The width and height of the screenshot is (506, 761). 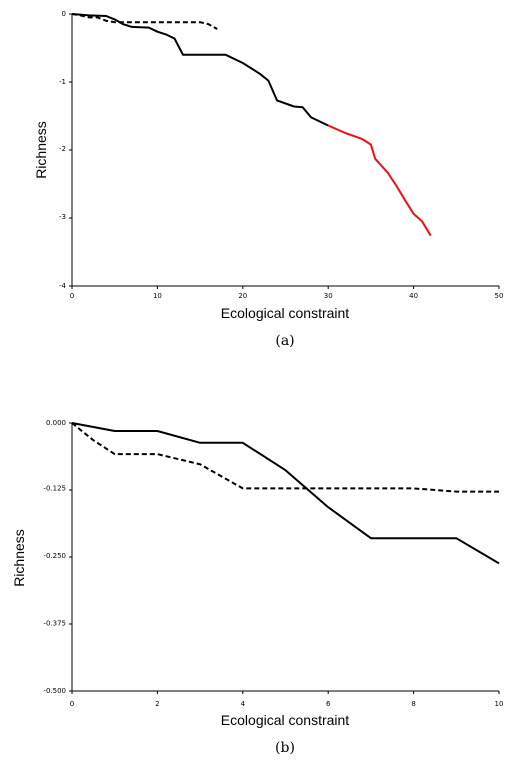 What do you see at coordinates (54, 691) in the screenshot?
I see `chart-b-ytick-label: -0.500` at bounding box center [54, 691].